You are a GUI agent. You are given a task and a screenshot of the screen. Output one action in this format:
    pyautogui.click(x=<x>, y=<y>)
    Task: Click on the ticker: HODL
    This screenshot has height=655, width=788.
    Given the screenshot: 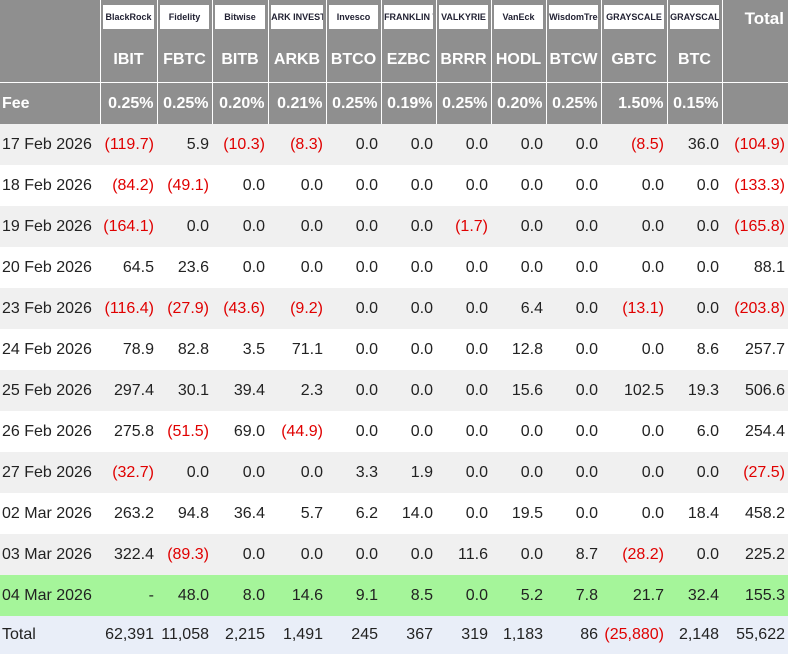 What is the action you would take?
    pyautogui.click(x=518, y=60)
    